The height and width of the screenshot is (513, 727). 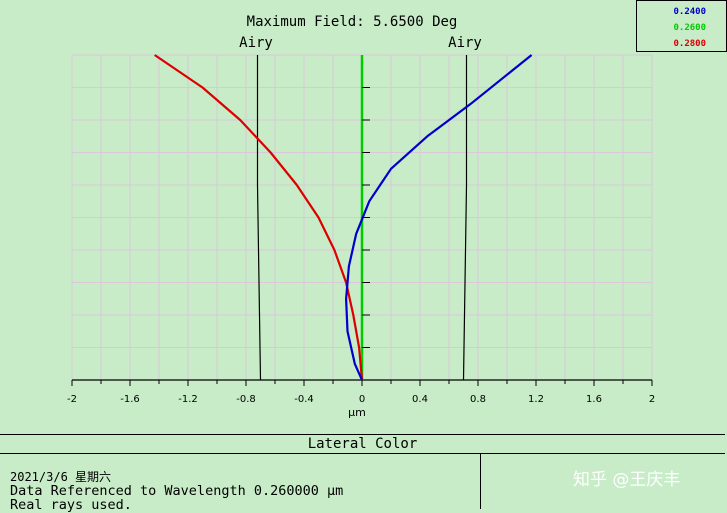 I want to click on x-tick-label: 2, so click(x=652, y=399).